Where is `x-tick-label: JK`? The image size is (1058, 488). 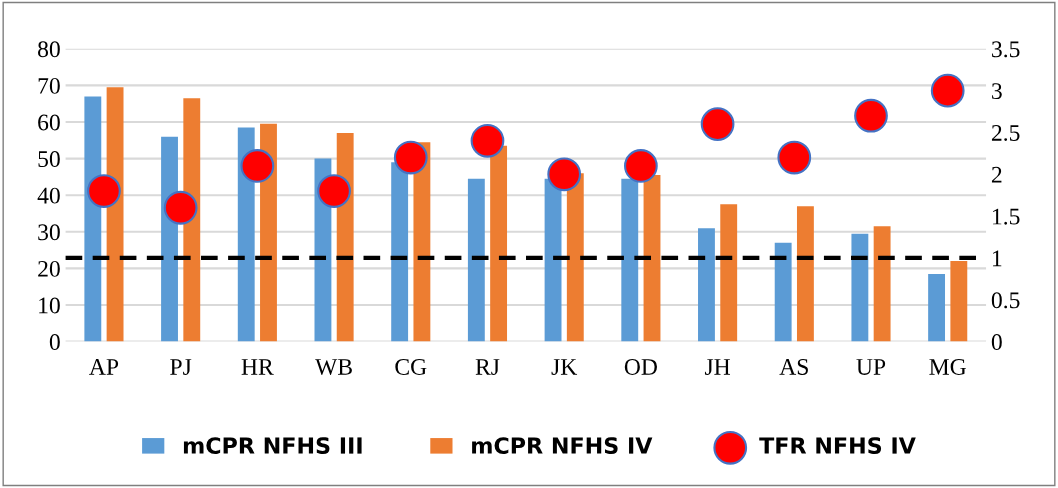
x-tick-label: JK is located at coordinates (564, 367).